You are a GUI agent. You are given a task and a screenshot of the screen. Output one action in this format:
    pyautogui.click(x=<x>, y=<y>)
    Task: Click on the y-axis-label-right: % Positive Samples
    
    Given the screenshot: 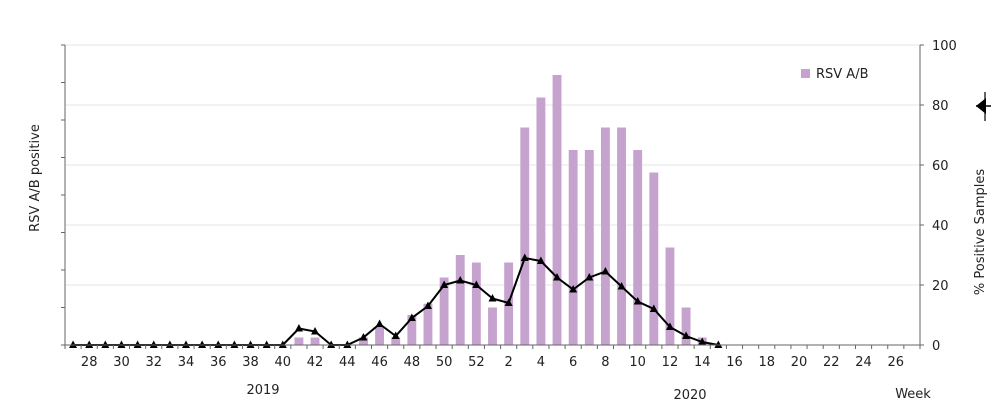 What is the action you would take?
    pyautogui.click(x=980, y=232)
    